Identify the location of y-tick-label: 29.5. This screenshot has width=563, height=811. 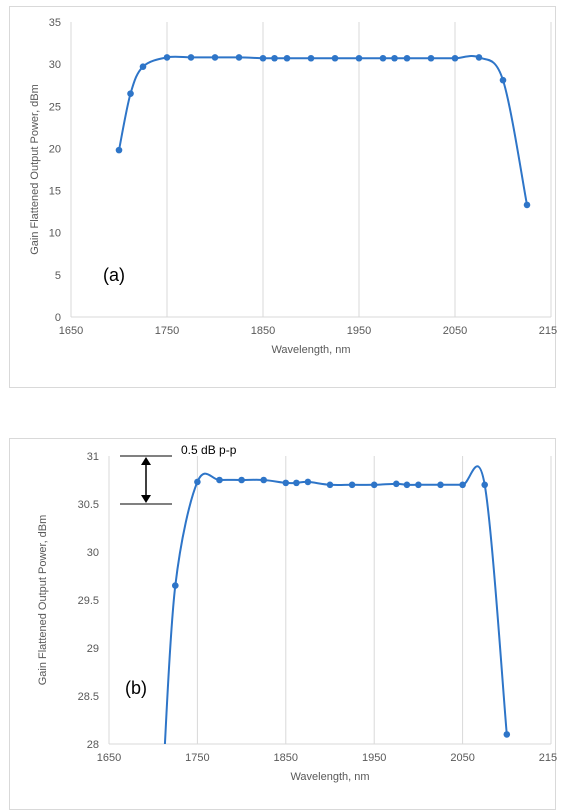
(88, 601).